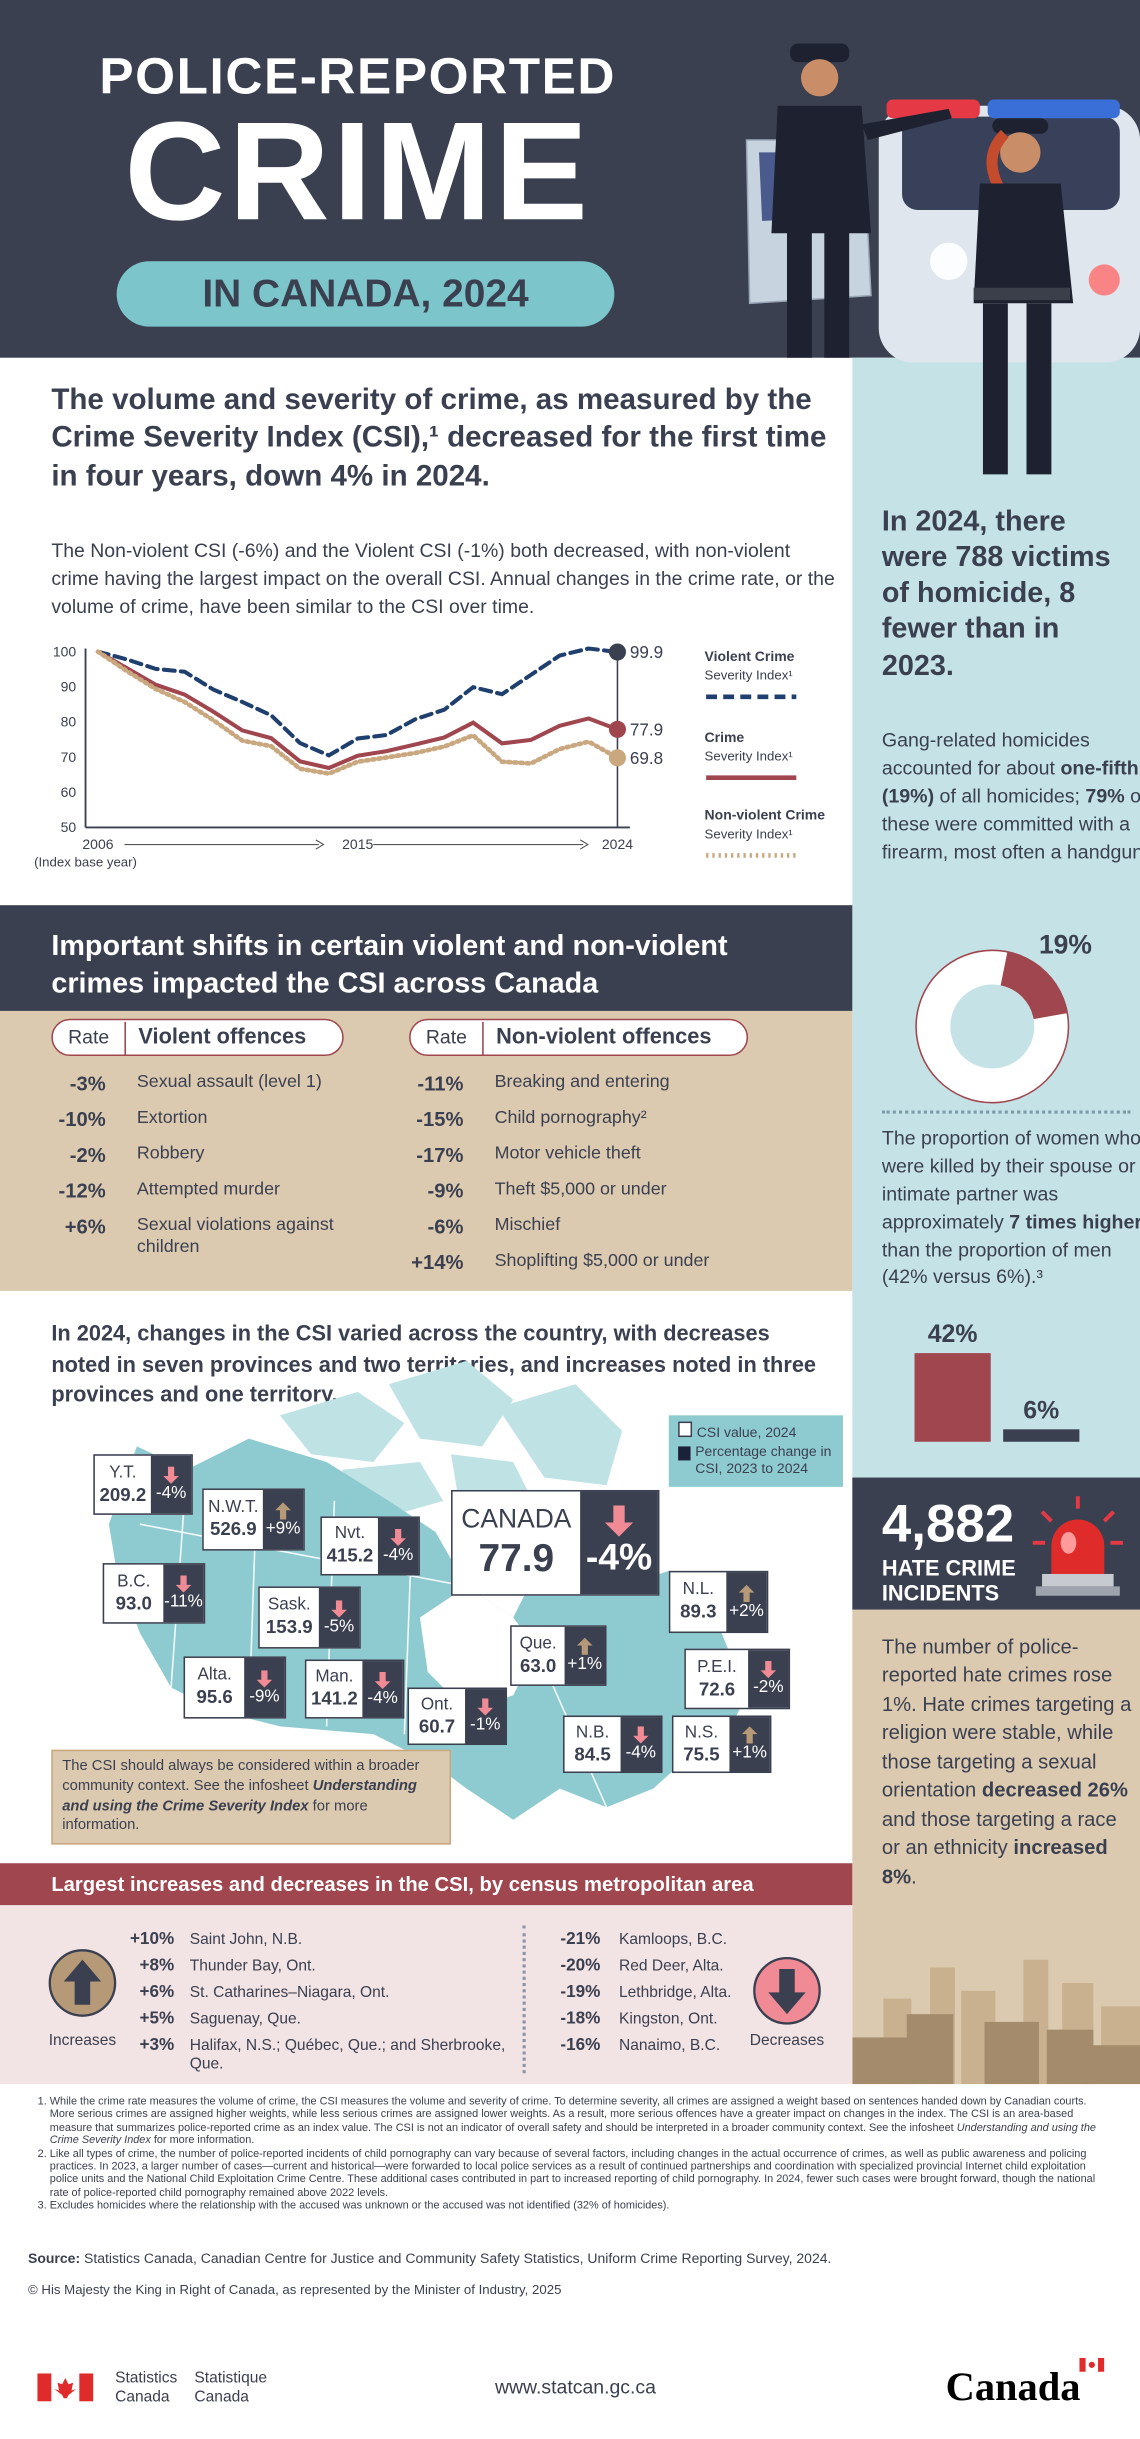 The width and height of the screenshot is (1140, 2439). I want to click on hate-crime-number: 4,882, so click(948, 1524).